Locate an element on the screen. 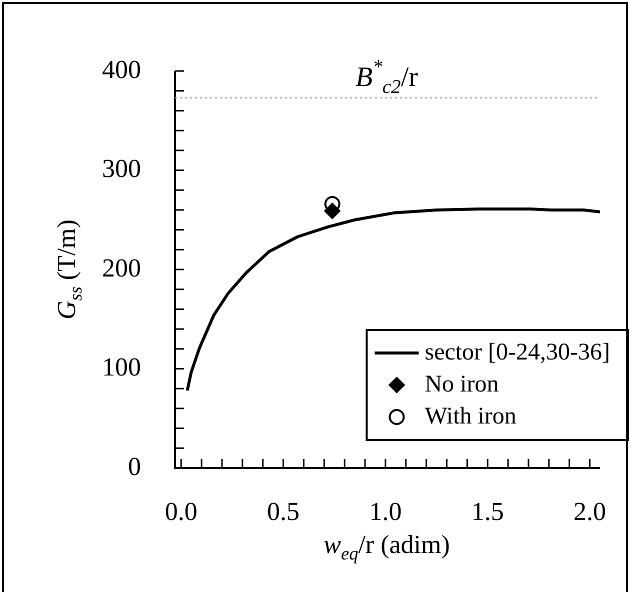 The image size is (635, 592). y-tick-label: 0 is located at coordinates (134, 466).